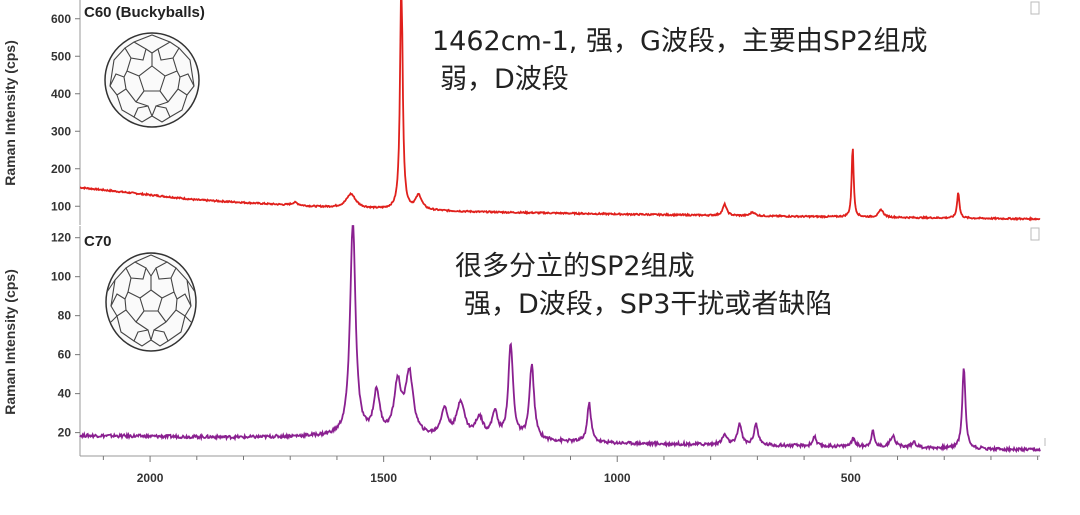 The height and width of the screenshot is (515, 1080). Describe the element at coordinates (61, 94) in the screenshot. I see `c60-y-tick-label: 400` at that location.